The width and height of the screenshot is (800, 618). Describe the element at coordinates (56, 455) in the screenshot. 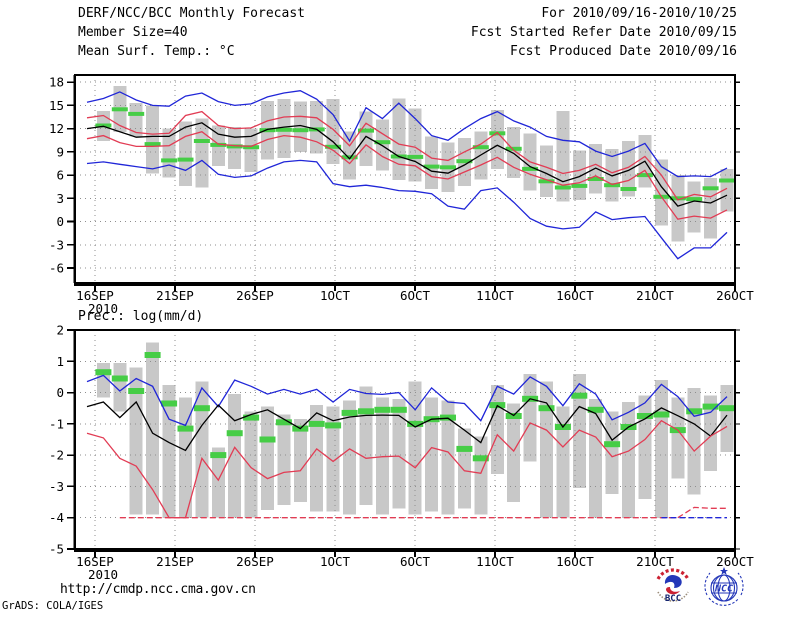

I see `y-tick-label: -2` at that location.